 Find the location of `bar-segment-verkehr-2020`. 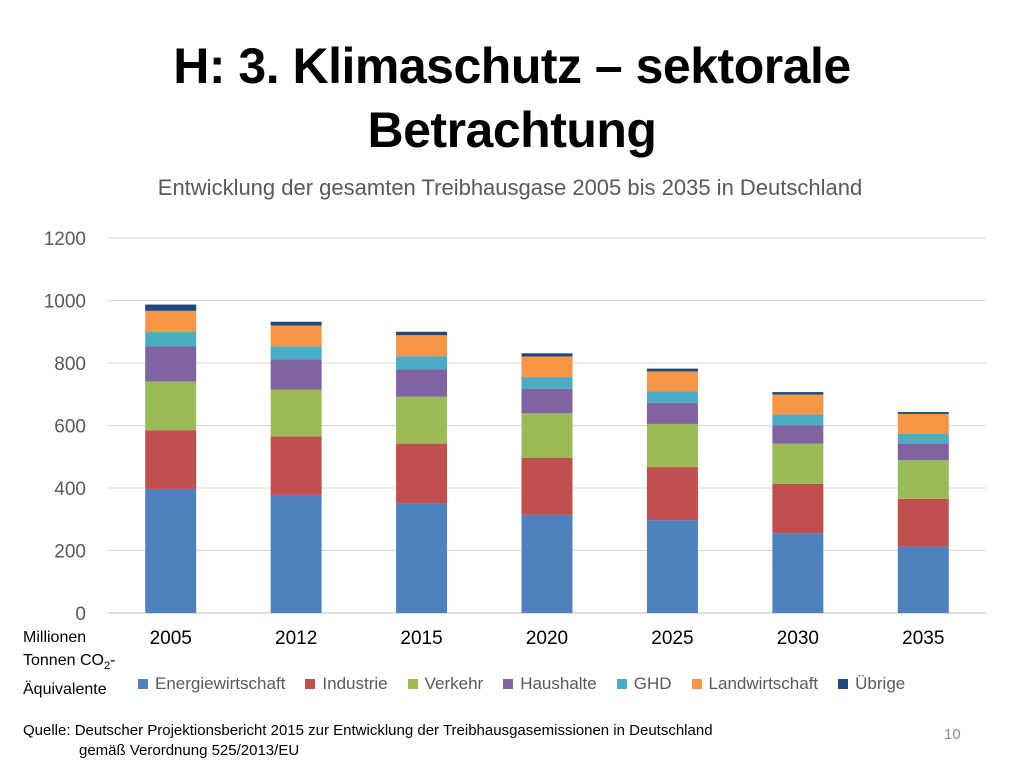

bar-segment-verkehr-2020 is located at coordinates (547, 435).